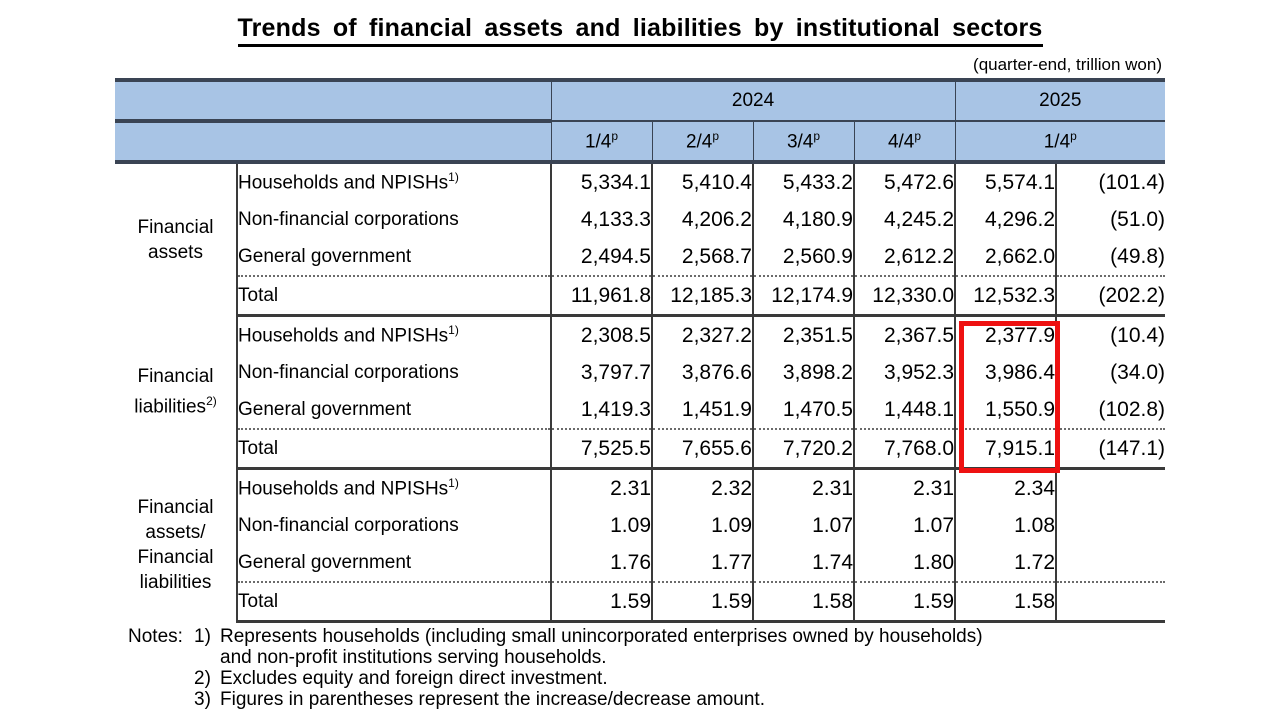  I want to click on cell-value-highlighted: 7,915.1, so click(1005, 449).